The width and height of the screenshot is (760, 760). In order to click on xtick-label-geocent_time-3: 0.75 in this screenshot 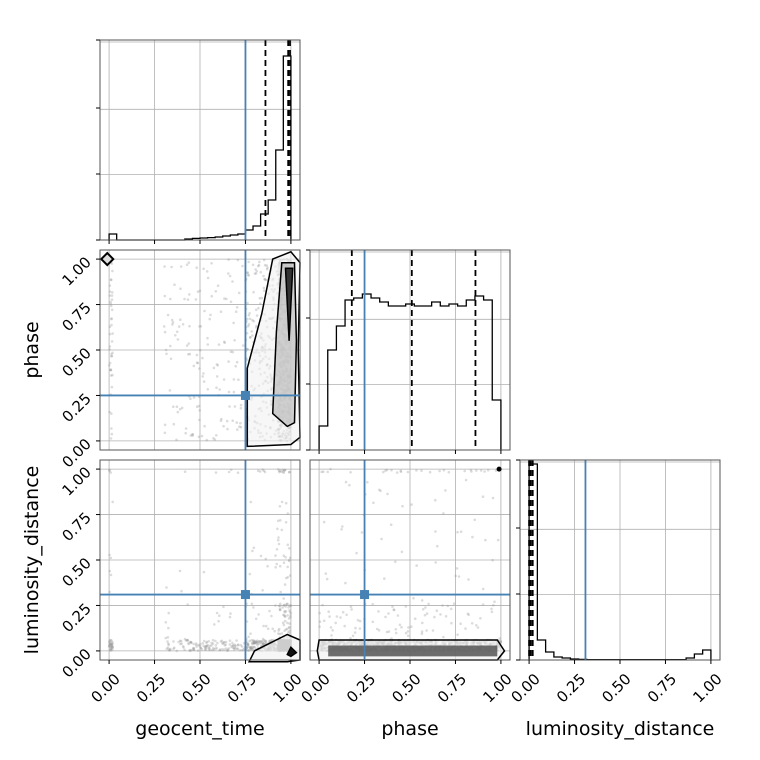, I will do `click(242, 688)`.